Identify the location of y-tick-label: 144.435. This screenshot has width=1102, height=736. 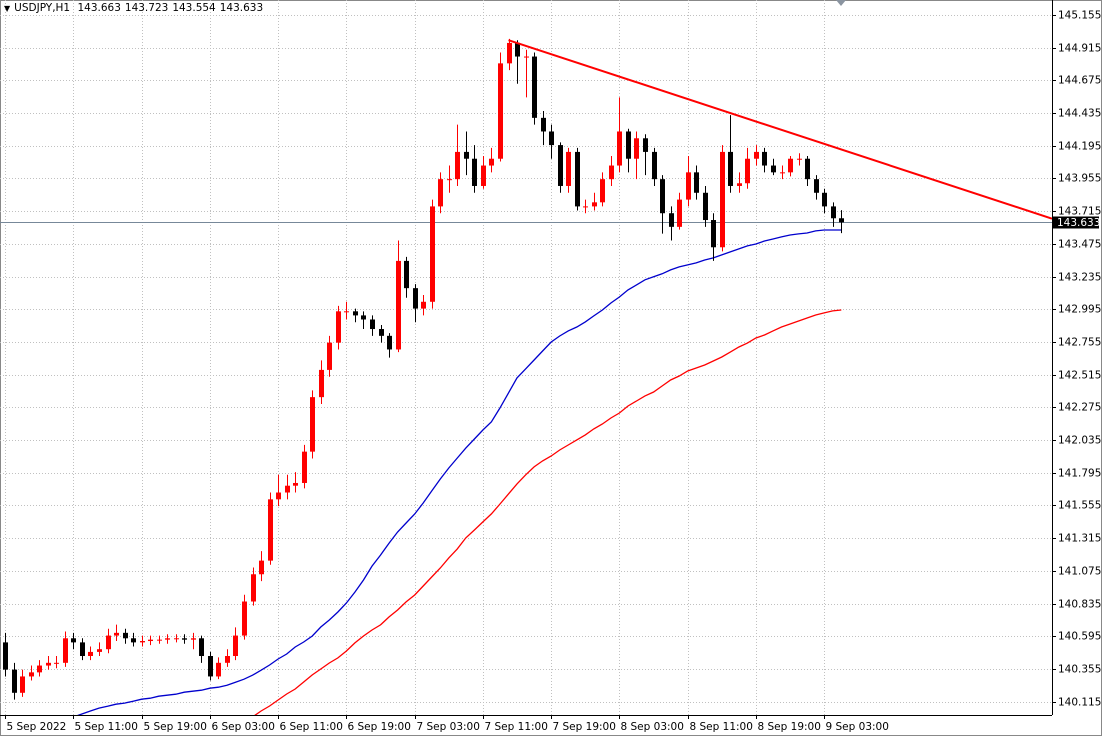
(1079, 114).